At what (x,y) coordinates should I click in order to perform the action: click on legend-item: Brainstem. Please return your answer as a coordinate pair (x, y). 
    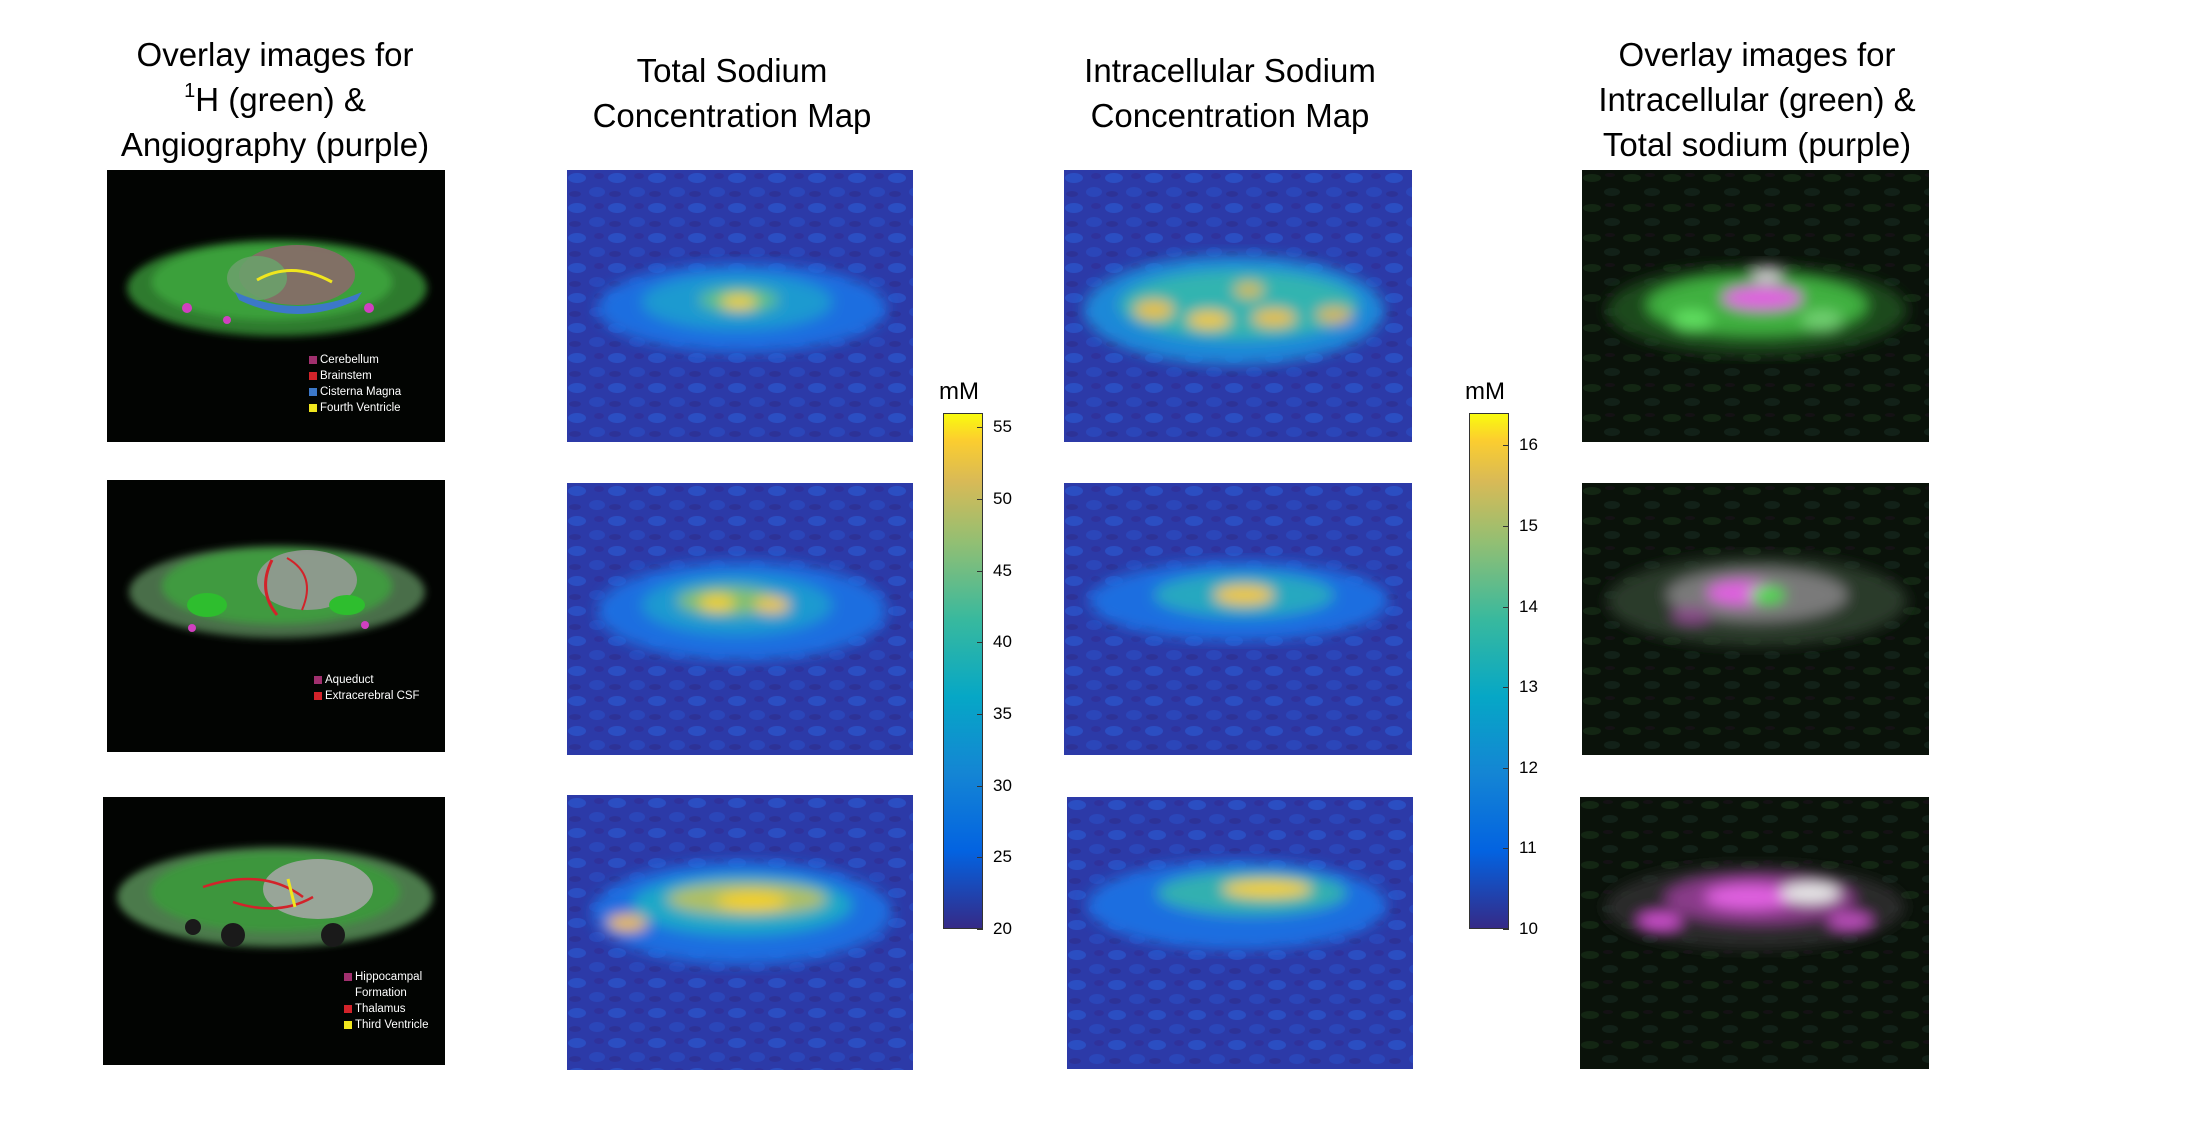
    Looking at the image, I should click on (355, 376).